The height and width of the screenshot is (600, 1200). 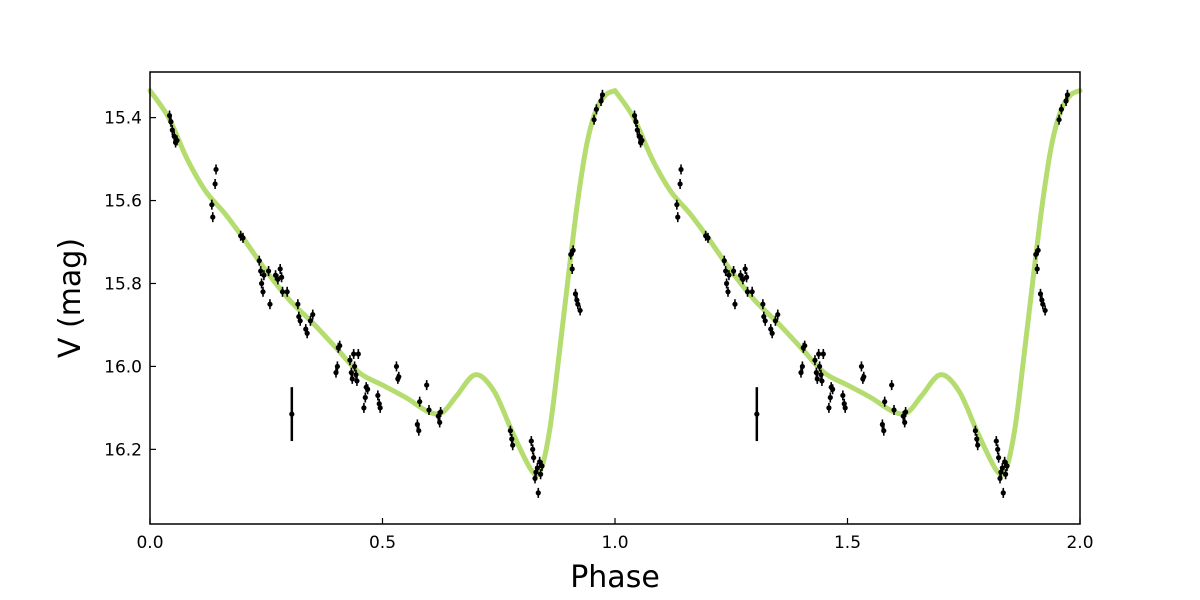 I want to click on x-tick-label: 2.0, so click(x=1079, y=543).